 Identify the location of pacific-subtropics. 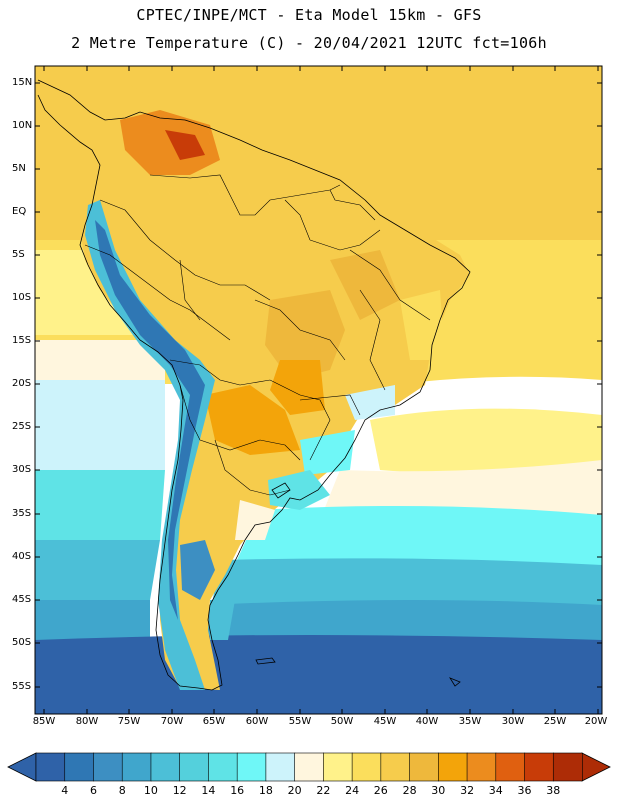
(100, 425).